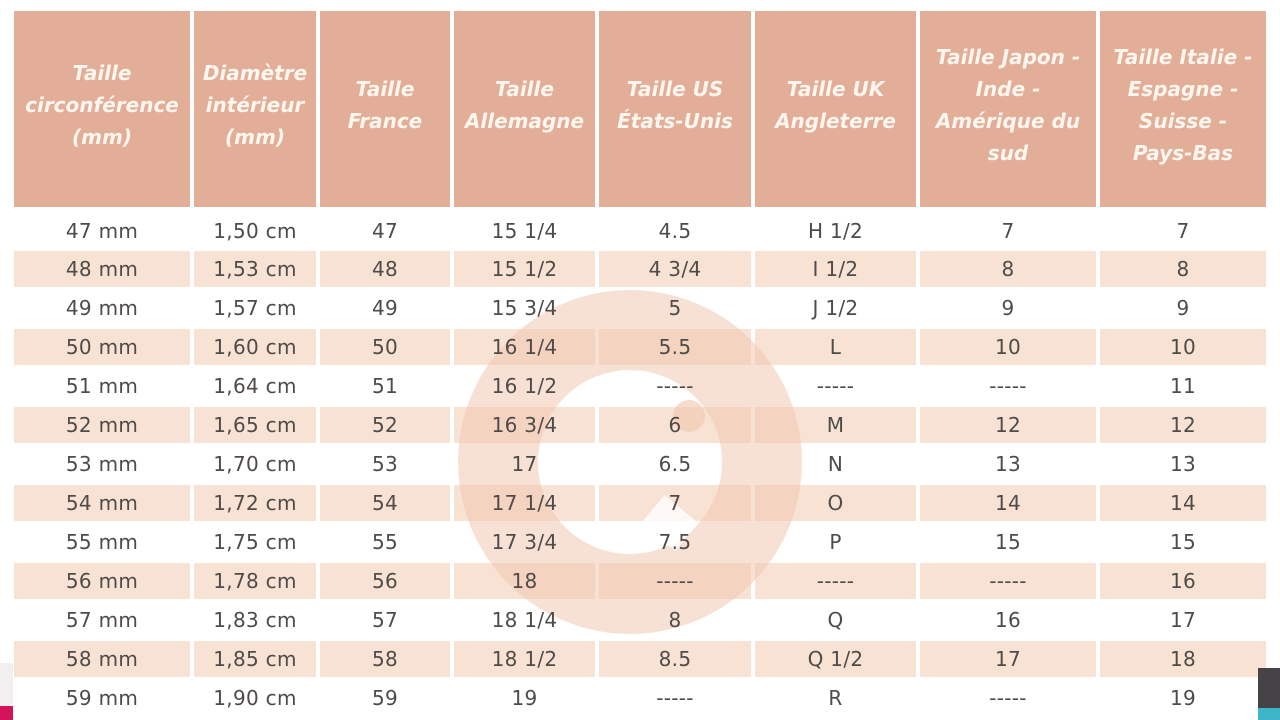 Image resolution: width=1280 pixels, height=720 pixels. What do you see at coordinates (525, 425) in the screenshot?
I see `table-cell: 16 3/4` at bounding box center [525, 425].